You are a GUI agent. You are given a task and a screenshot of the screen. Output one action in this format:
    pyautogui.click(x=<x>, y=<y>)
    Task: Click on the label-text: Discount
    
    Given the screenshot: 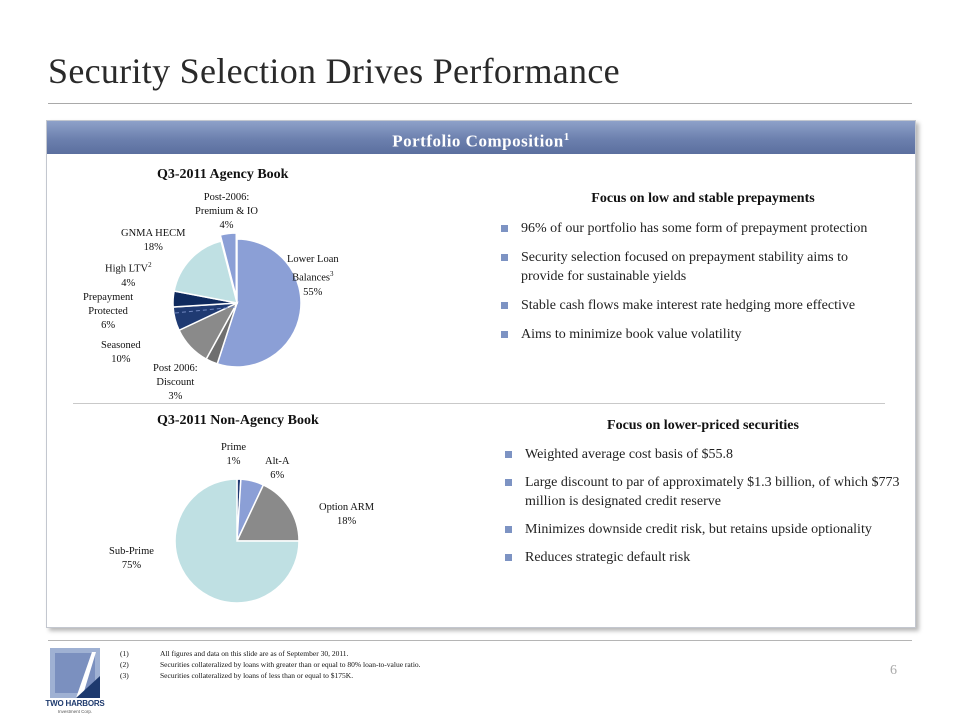 What is the action you would take?
    pyautogui.click(x=175, y=382)
    